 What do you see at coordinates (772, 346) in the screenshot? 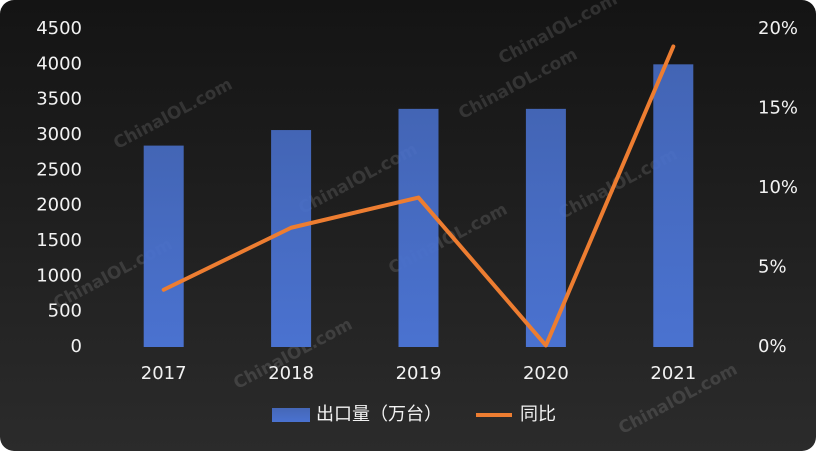
I see `y2-tick-label: 0%` at bounding box center [772, 346].